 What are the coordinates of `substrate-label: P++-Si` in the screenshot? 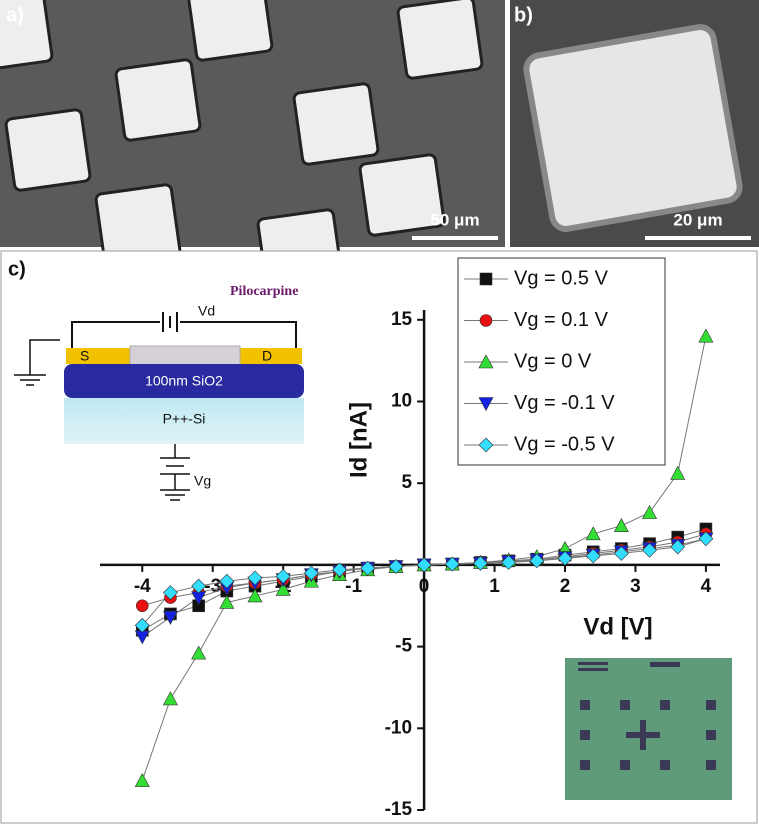 It's located at (184, 419).